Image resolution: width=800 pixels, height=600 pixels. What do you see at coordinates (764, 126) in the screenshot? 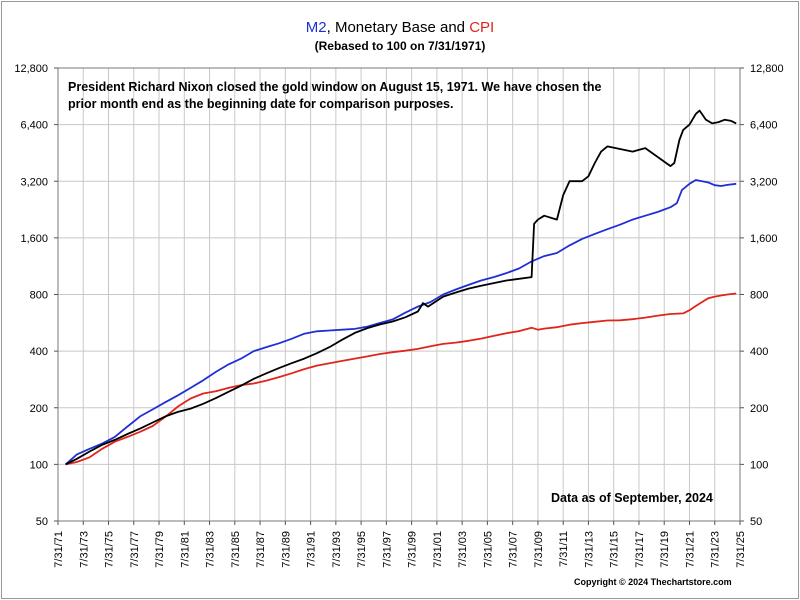
I see `y-tick-label-right: 6,400` at bounding box center [764, 126].